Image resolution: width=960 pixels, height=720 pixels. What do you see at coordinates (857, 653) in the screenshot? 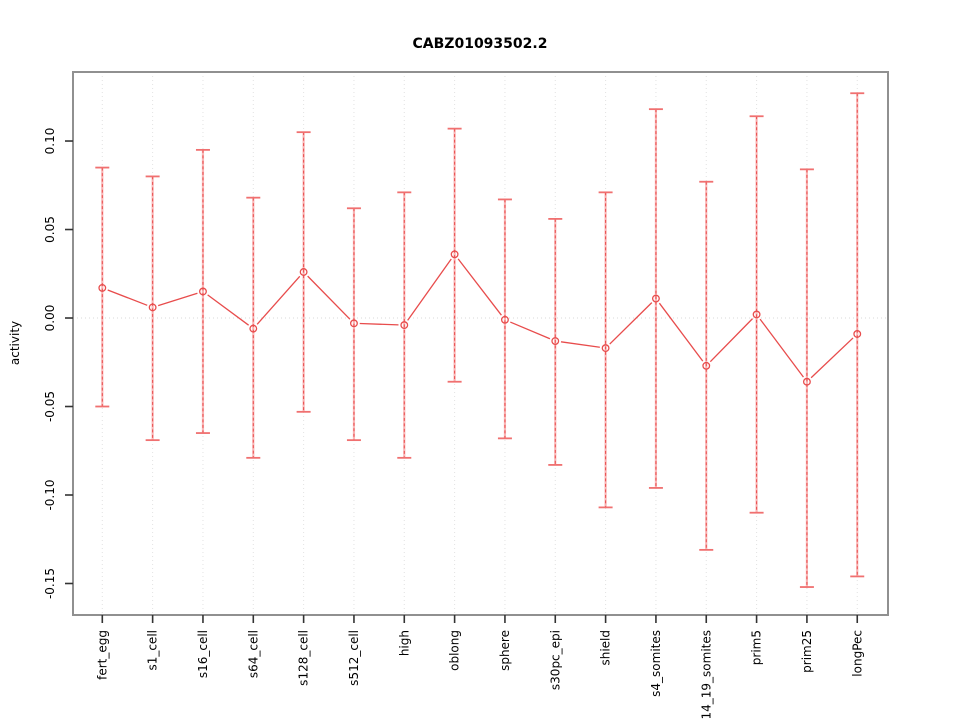
I see `x-axis-tick-label: longPec` at bounding box center [857, 653].